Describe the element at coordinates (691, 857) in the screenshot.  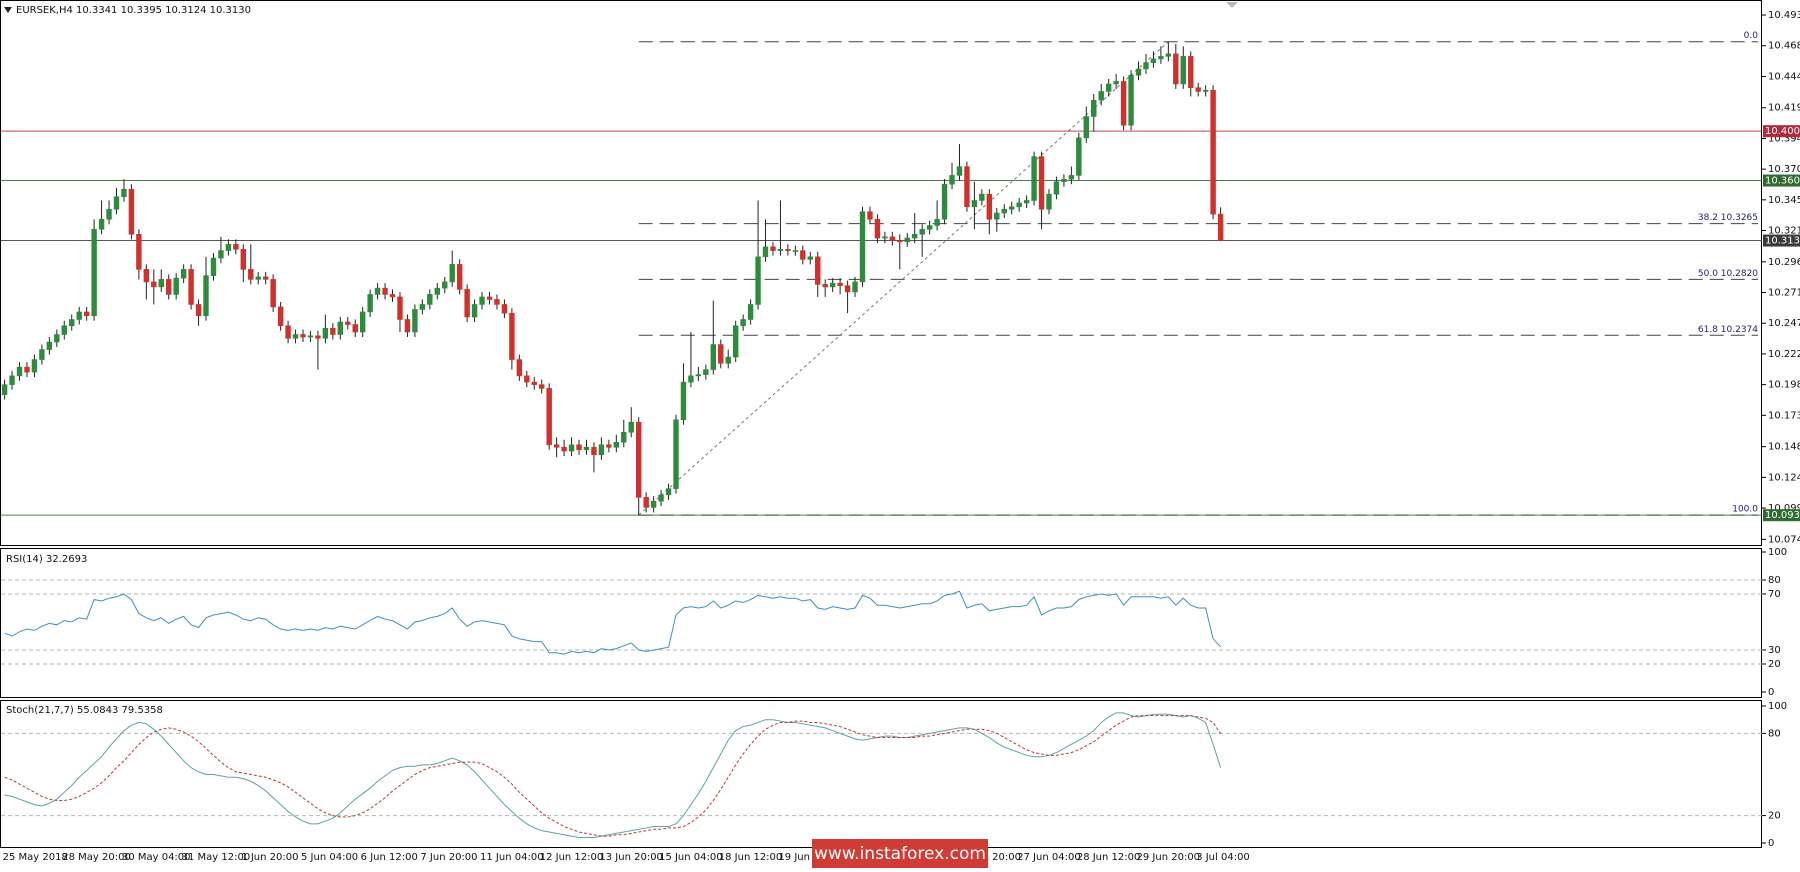
I see `x-tick-label: 15 Jun 04:00` at that location.